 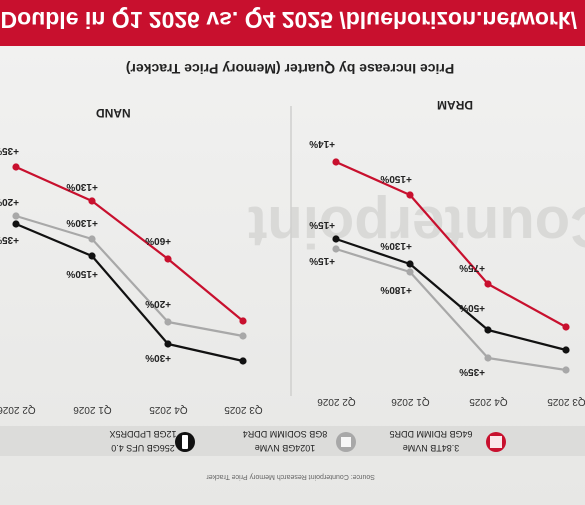 I want to click on dram-red-data-label: +150%, so click(x=396, y=178).